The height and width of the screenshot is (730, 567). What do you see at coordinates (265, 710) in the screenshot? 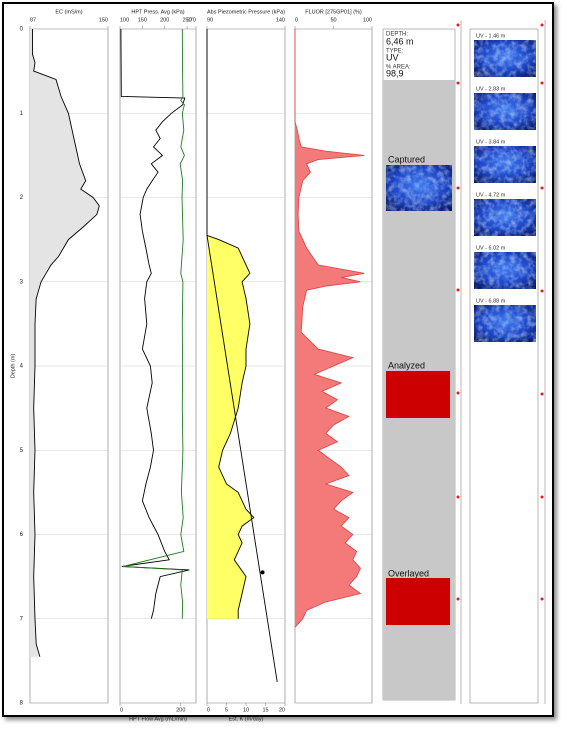
I see `x2-tick-label: 15` at bounding box center [265, 710].